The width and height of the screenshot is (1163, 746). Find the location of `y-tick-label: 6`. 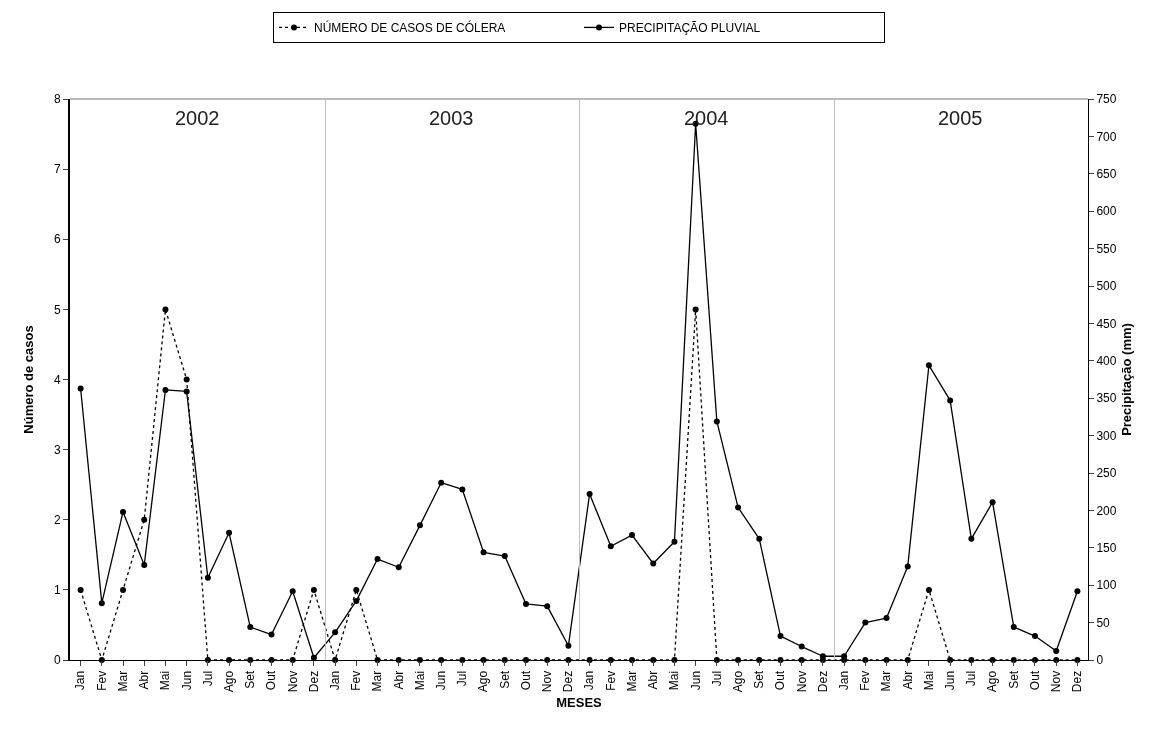

y-tick-label: 6 is located at coordinates (57, 239).